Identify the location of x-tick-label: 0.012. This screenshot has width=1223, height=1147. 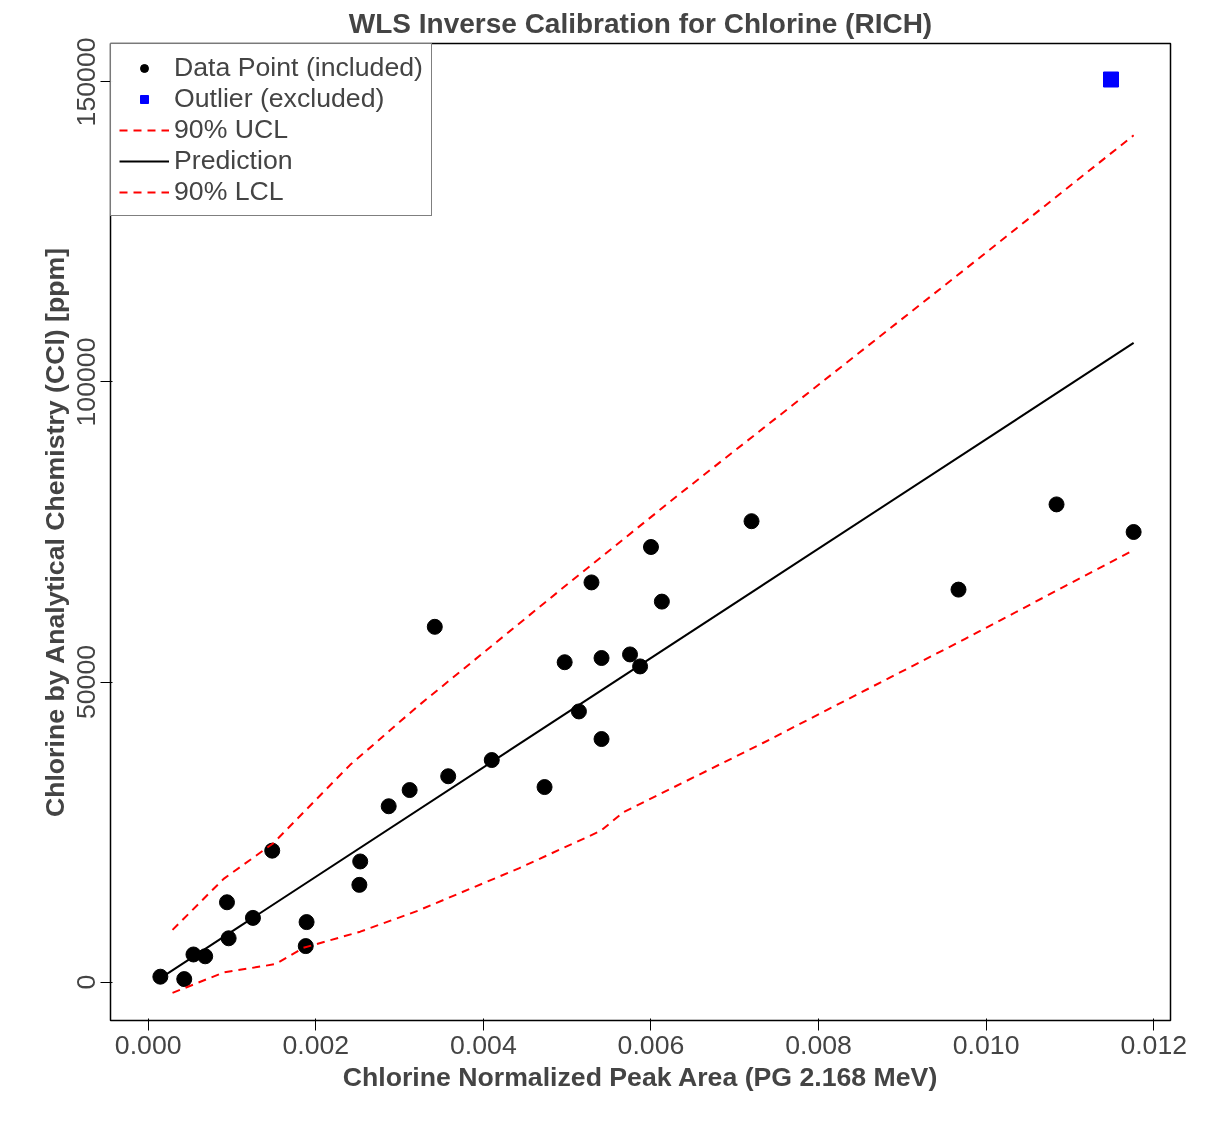
(1154, 1044).